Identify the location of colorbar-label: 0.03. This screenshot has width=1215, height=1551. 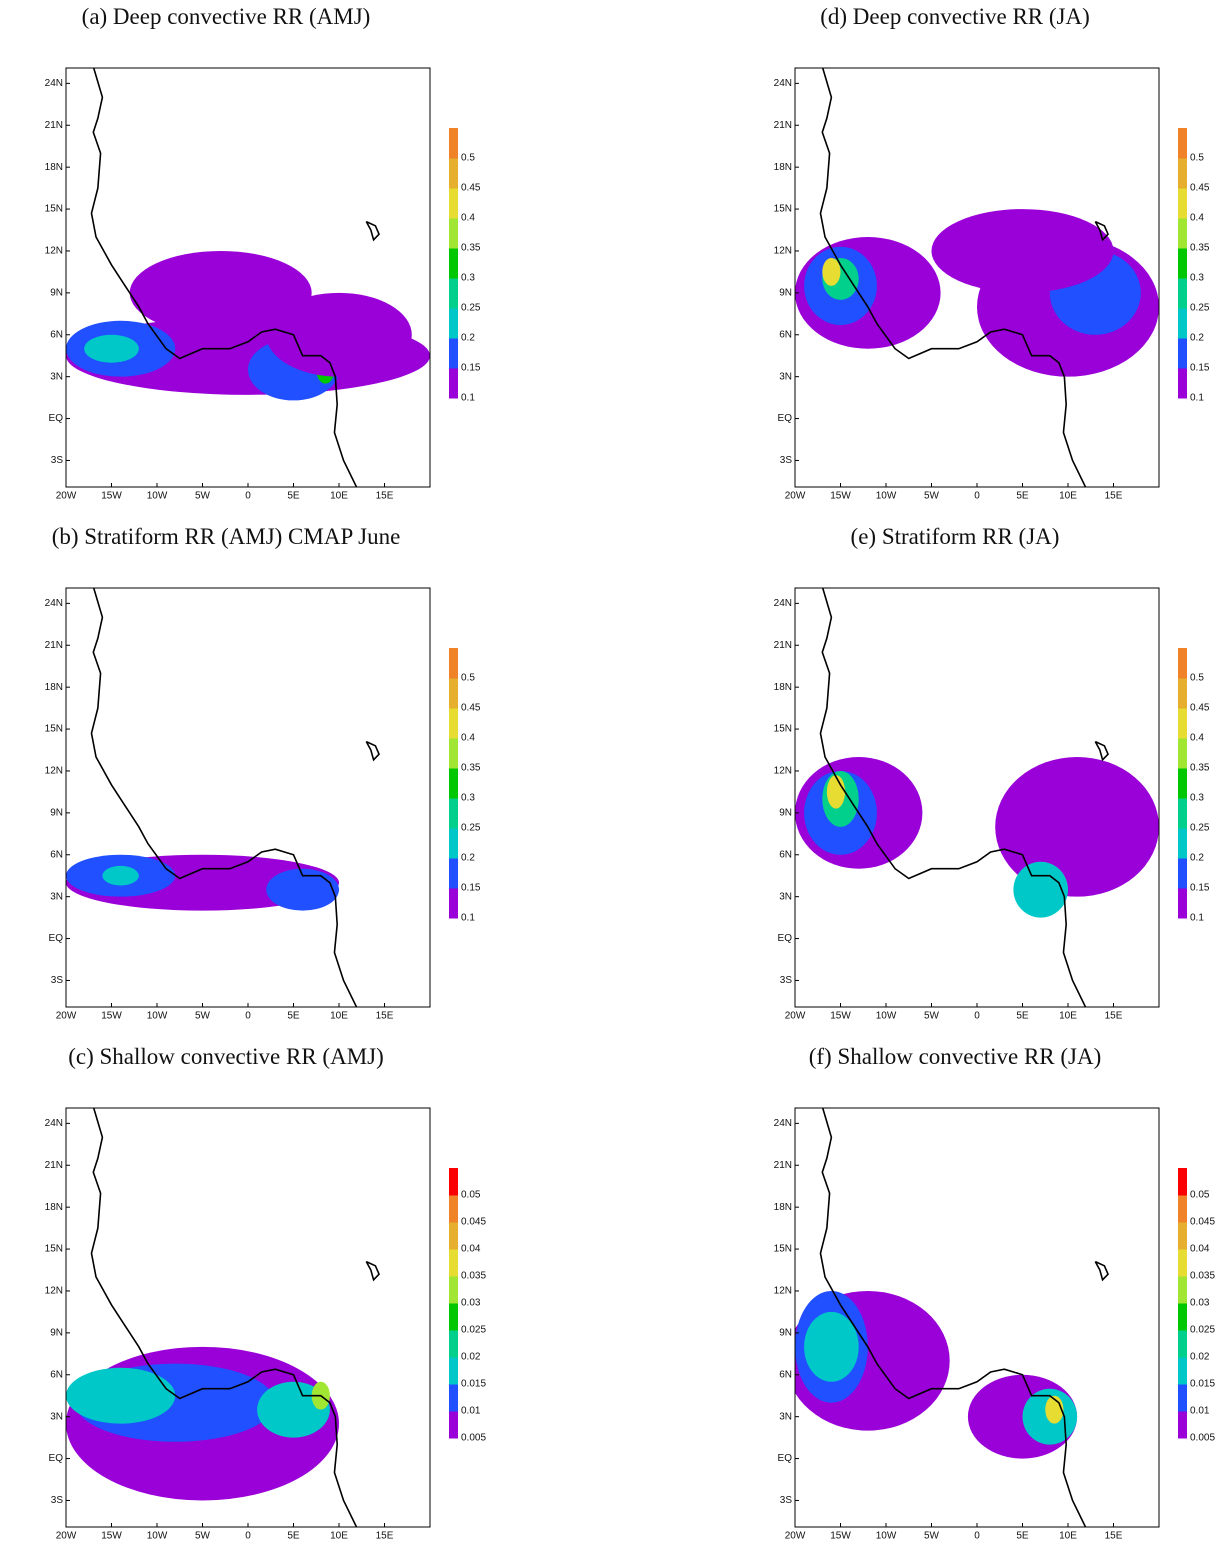
(1200, 1303).